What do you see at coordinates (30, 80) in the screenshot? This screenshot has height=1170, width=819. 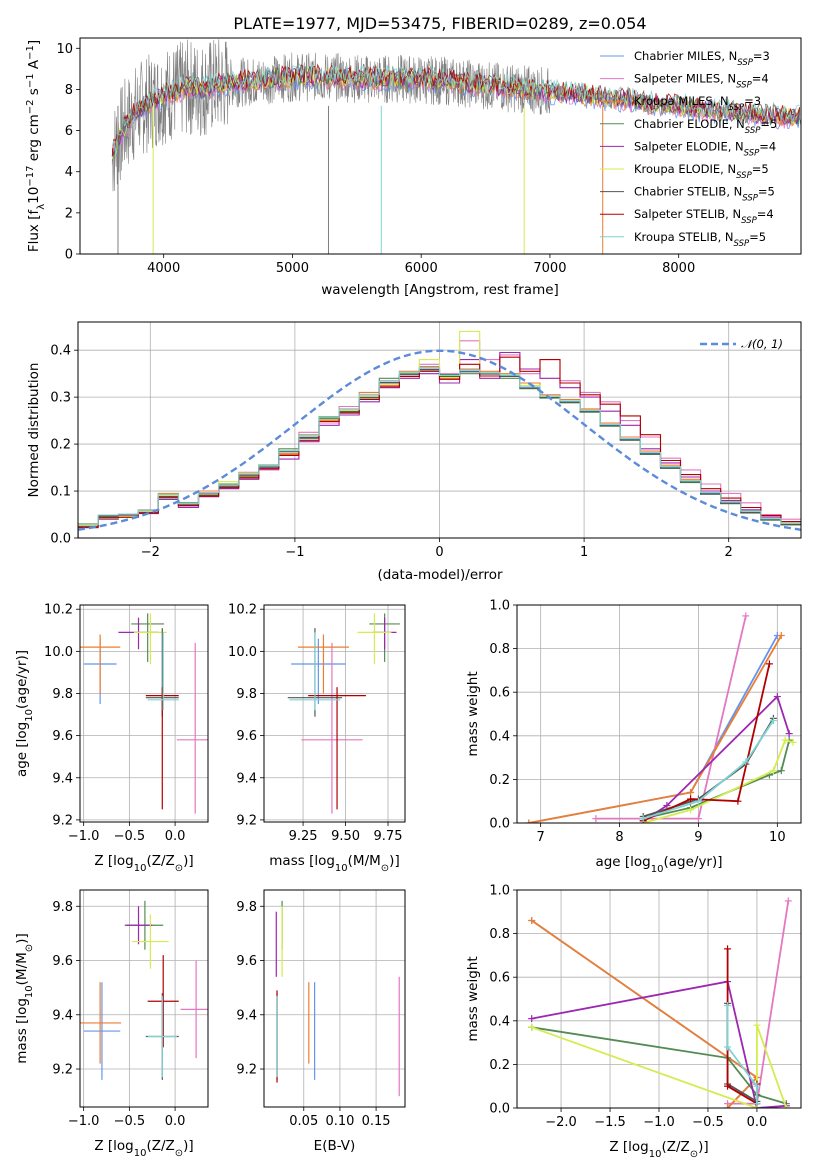 I see `label-superscript: −1` at bounding box center [30, 80].